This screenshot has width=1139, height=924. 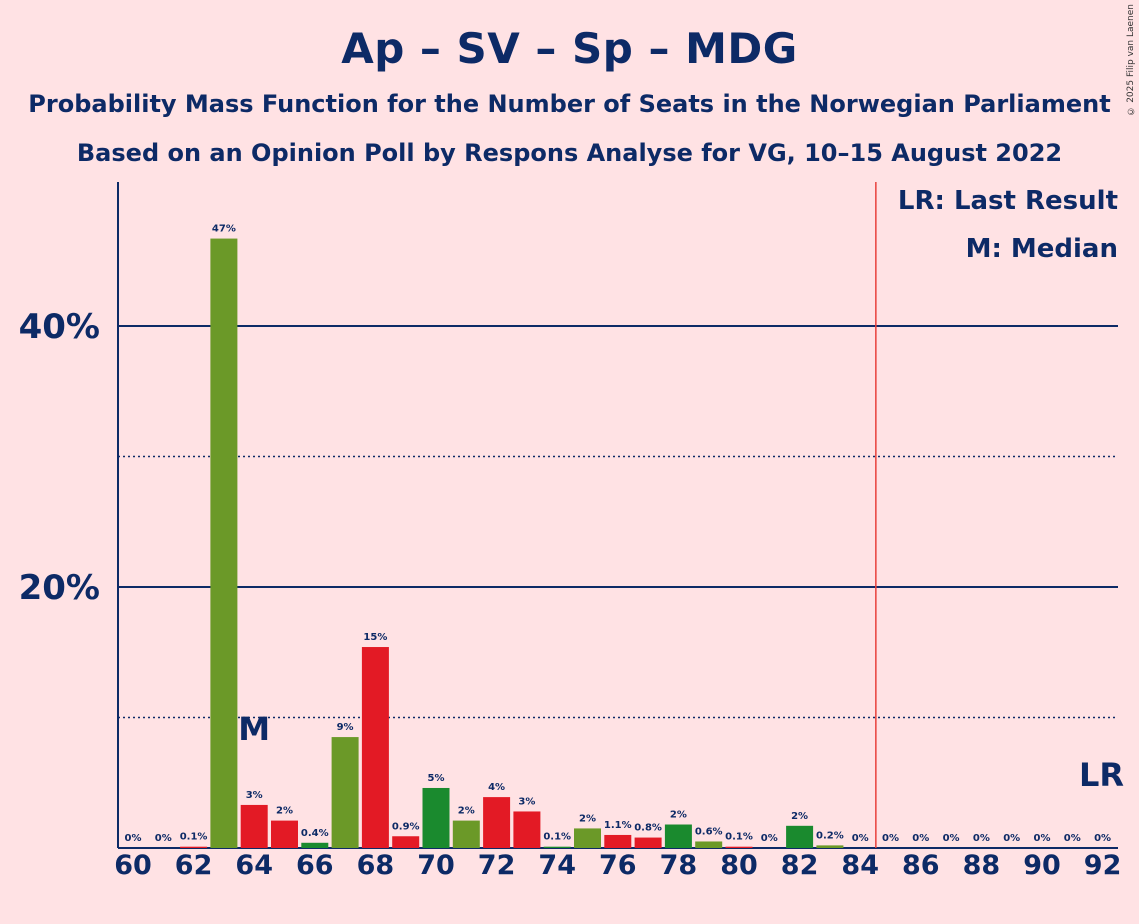 What do you see at coordinates (618, 825) in the screenshot?
I see `bar-label-76: 1.1%` at bounding box center [618, 825].